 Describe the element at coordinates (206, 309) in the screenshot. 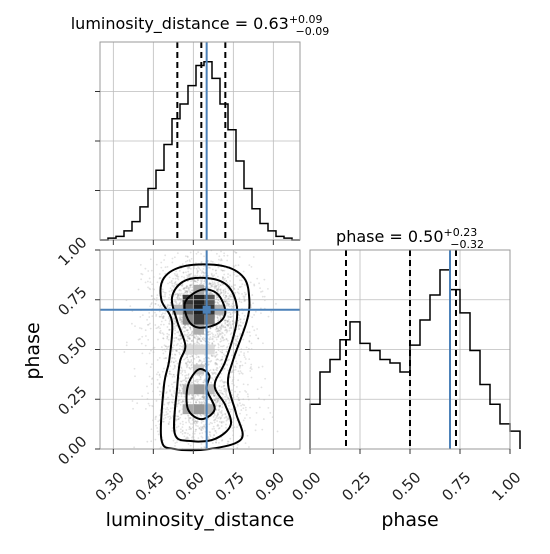

I see `square-marker-icon` at that location.